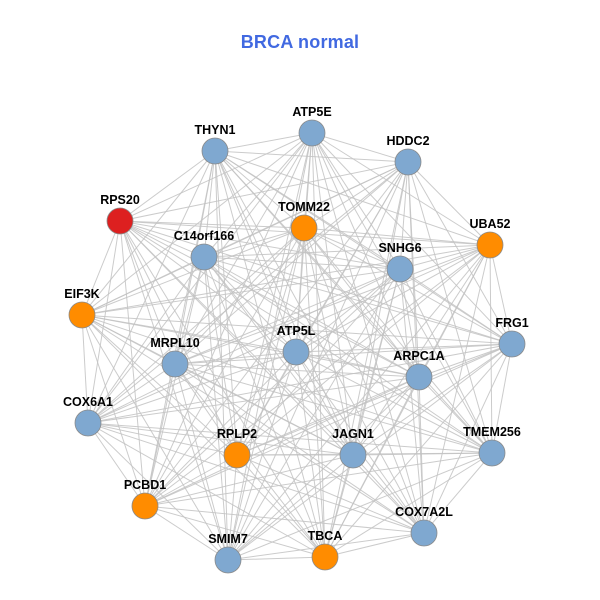 This screenshot has height=600, width=600. I want to click on node-snhg6, so click(400, 269).